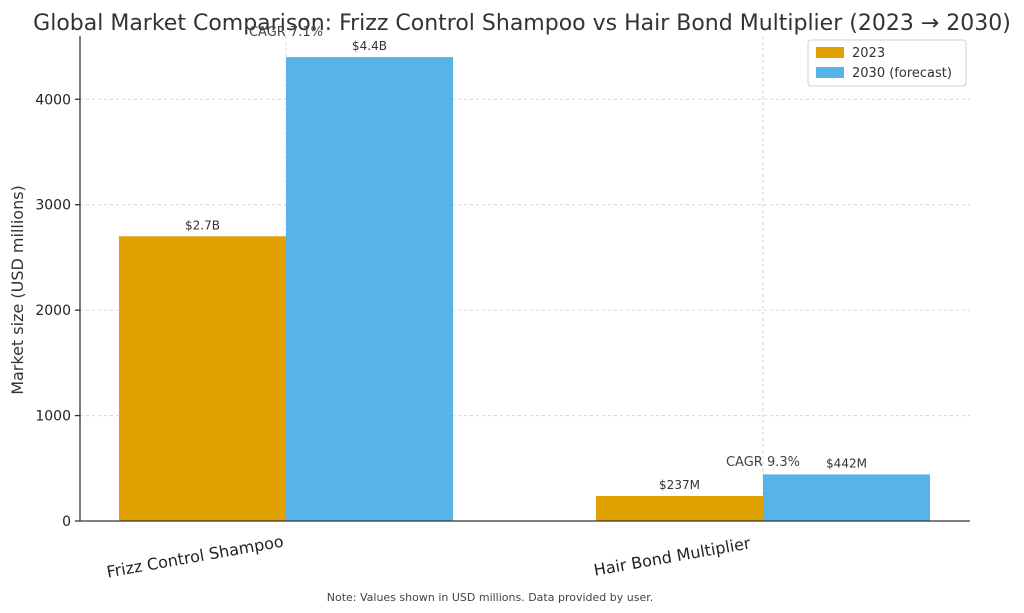 This screenshot has width=1024, height=613. What do you see at coordinates (868, 53) in the screenshot?
I see `legend-entry: 2023` at bounding box center [868, 53].